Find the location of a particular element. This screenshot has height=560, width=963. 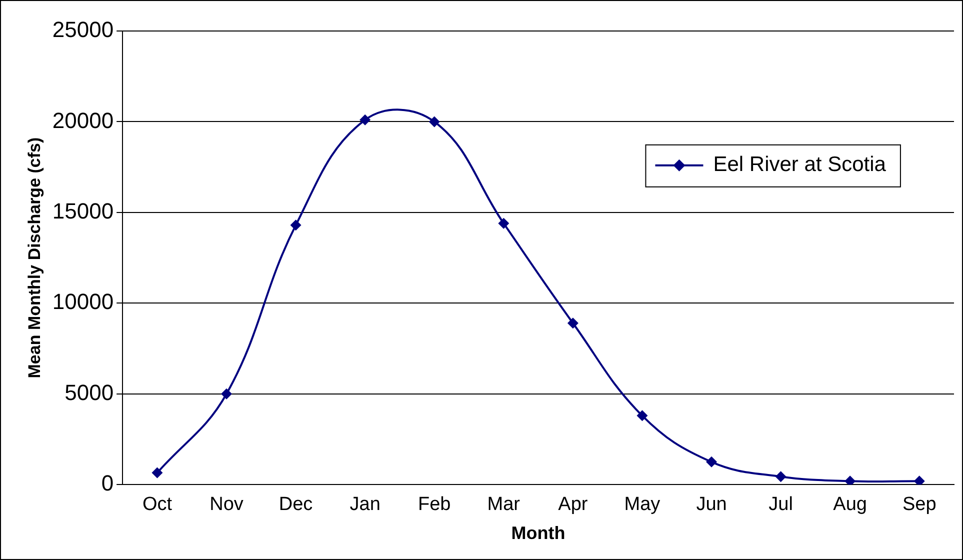

y-axis-title: Mean Monthly Discharge (cfs) is located at coordinates (34, 257).